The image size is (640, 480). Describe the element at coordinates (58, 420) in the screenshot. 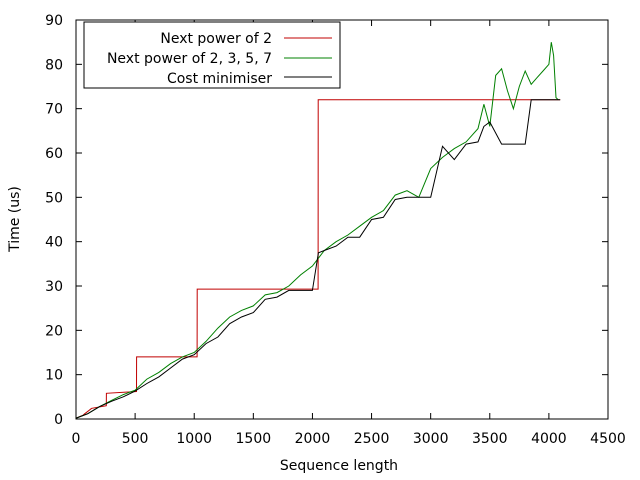

I see `y-tick-label-0: 0` at that location.